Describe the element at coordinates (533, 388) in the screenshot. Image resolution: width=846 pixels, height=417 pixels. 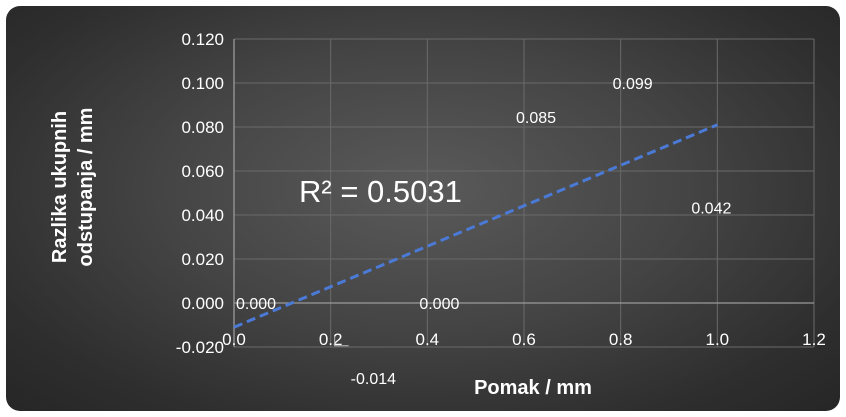
I see `x-axis-title: Pomak / mm` at that location.